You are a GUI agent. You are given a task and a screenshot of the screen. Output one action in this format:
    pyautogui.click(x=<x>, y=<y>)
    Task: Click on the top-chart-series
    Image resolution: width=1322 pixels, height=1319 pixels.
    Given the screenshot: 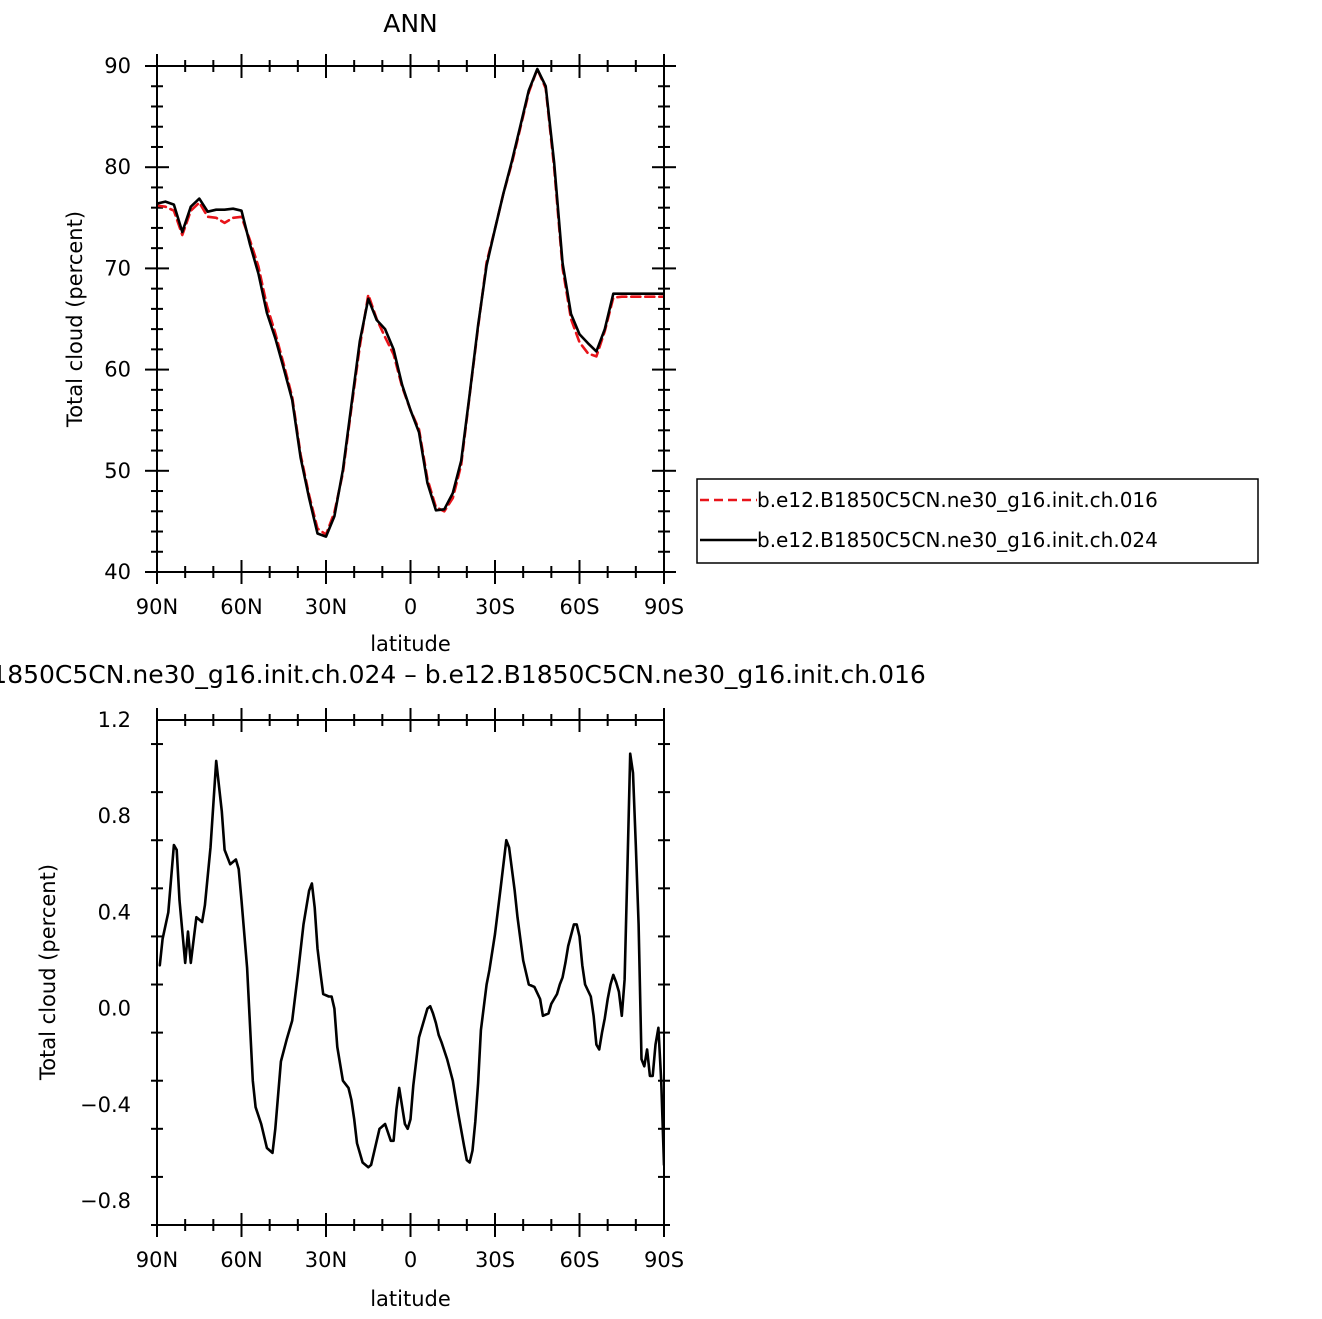 What is the action you would take?
    pyautogui.click(x=410, y=302)
    